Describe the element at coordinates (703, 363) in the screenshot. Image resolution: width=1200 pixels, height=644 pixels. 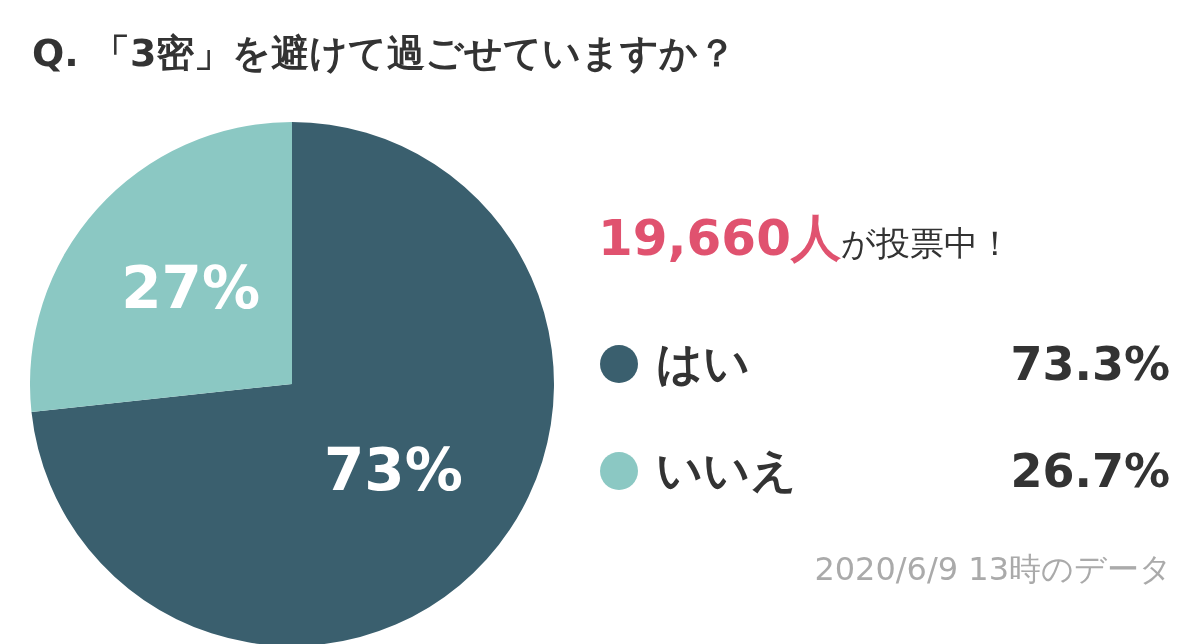
I see `legend-label: はい` at that location.